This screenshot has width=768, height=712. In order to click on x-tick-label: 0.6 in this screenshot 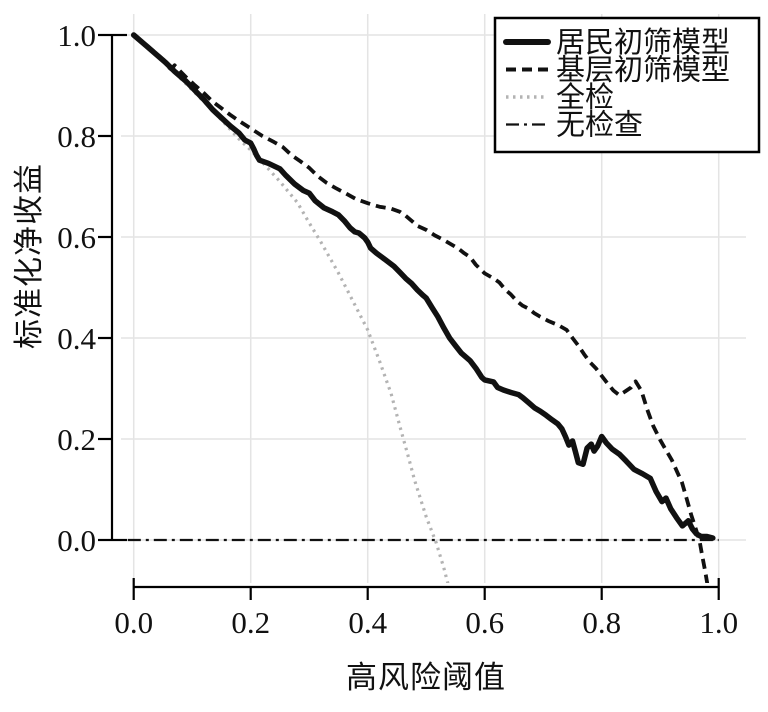, I will do `click(484, 622)`.